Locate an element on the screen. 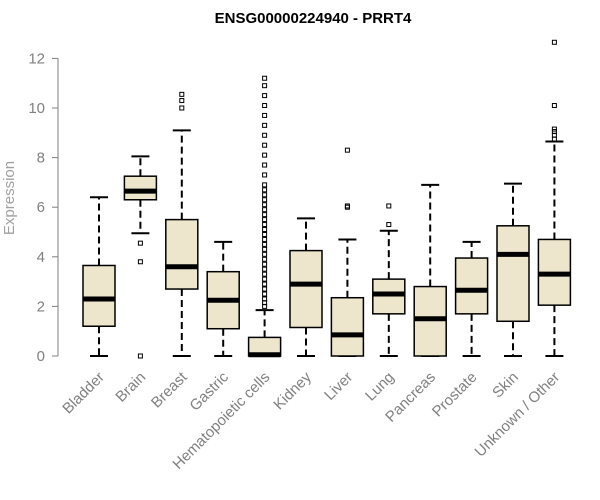 The width and height of the screenshot is (600, 500). y-tick-label: 8 is located at coordinates (41, 158).